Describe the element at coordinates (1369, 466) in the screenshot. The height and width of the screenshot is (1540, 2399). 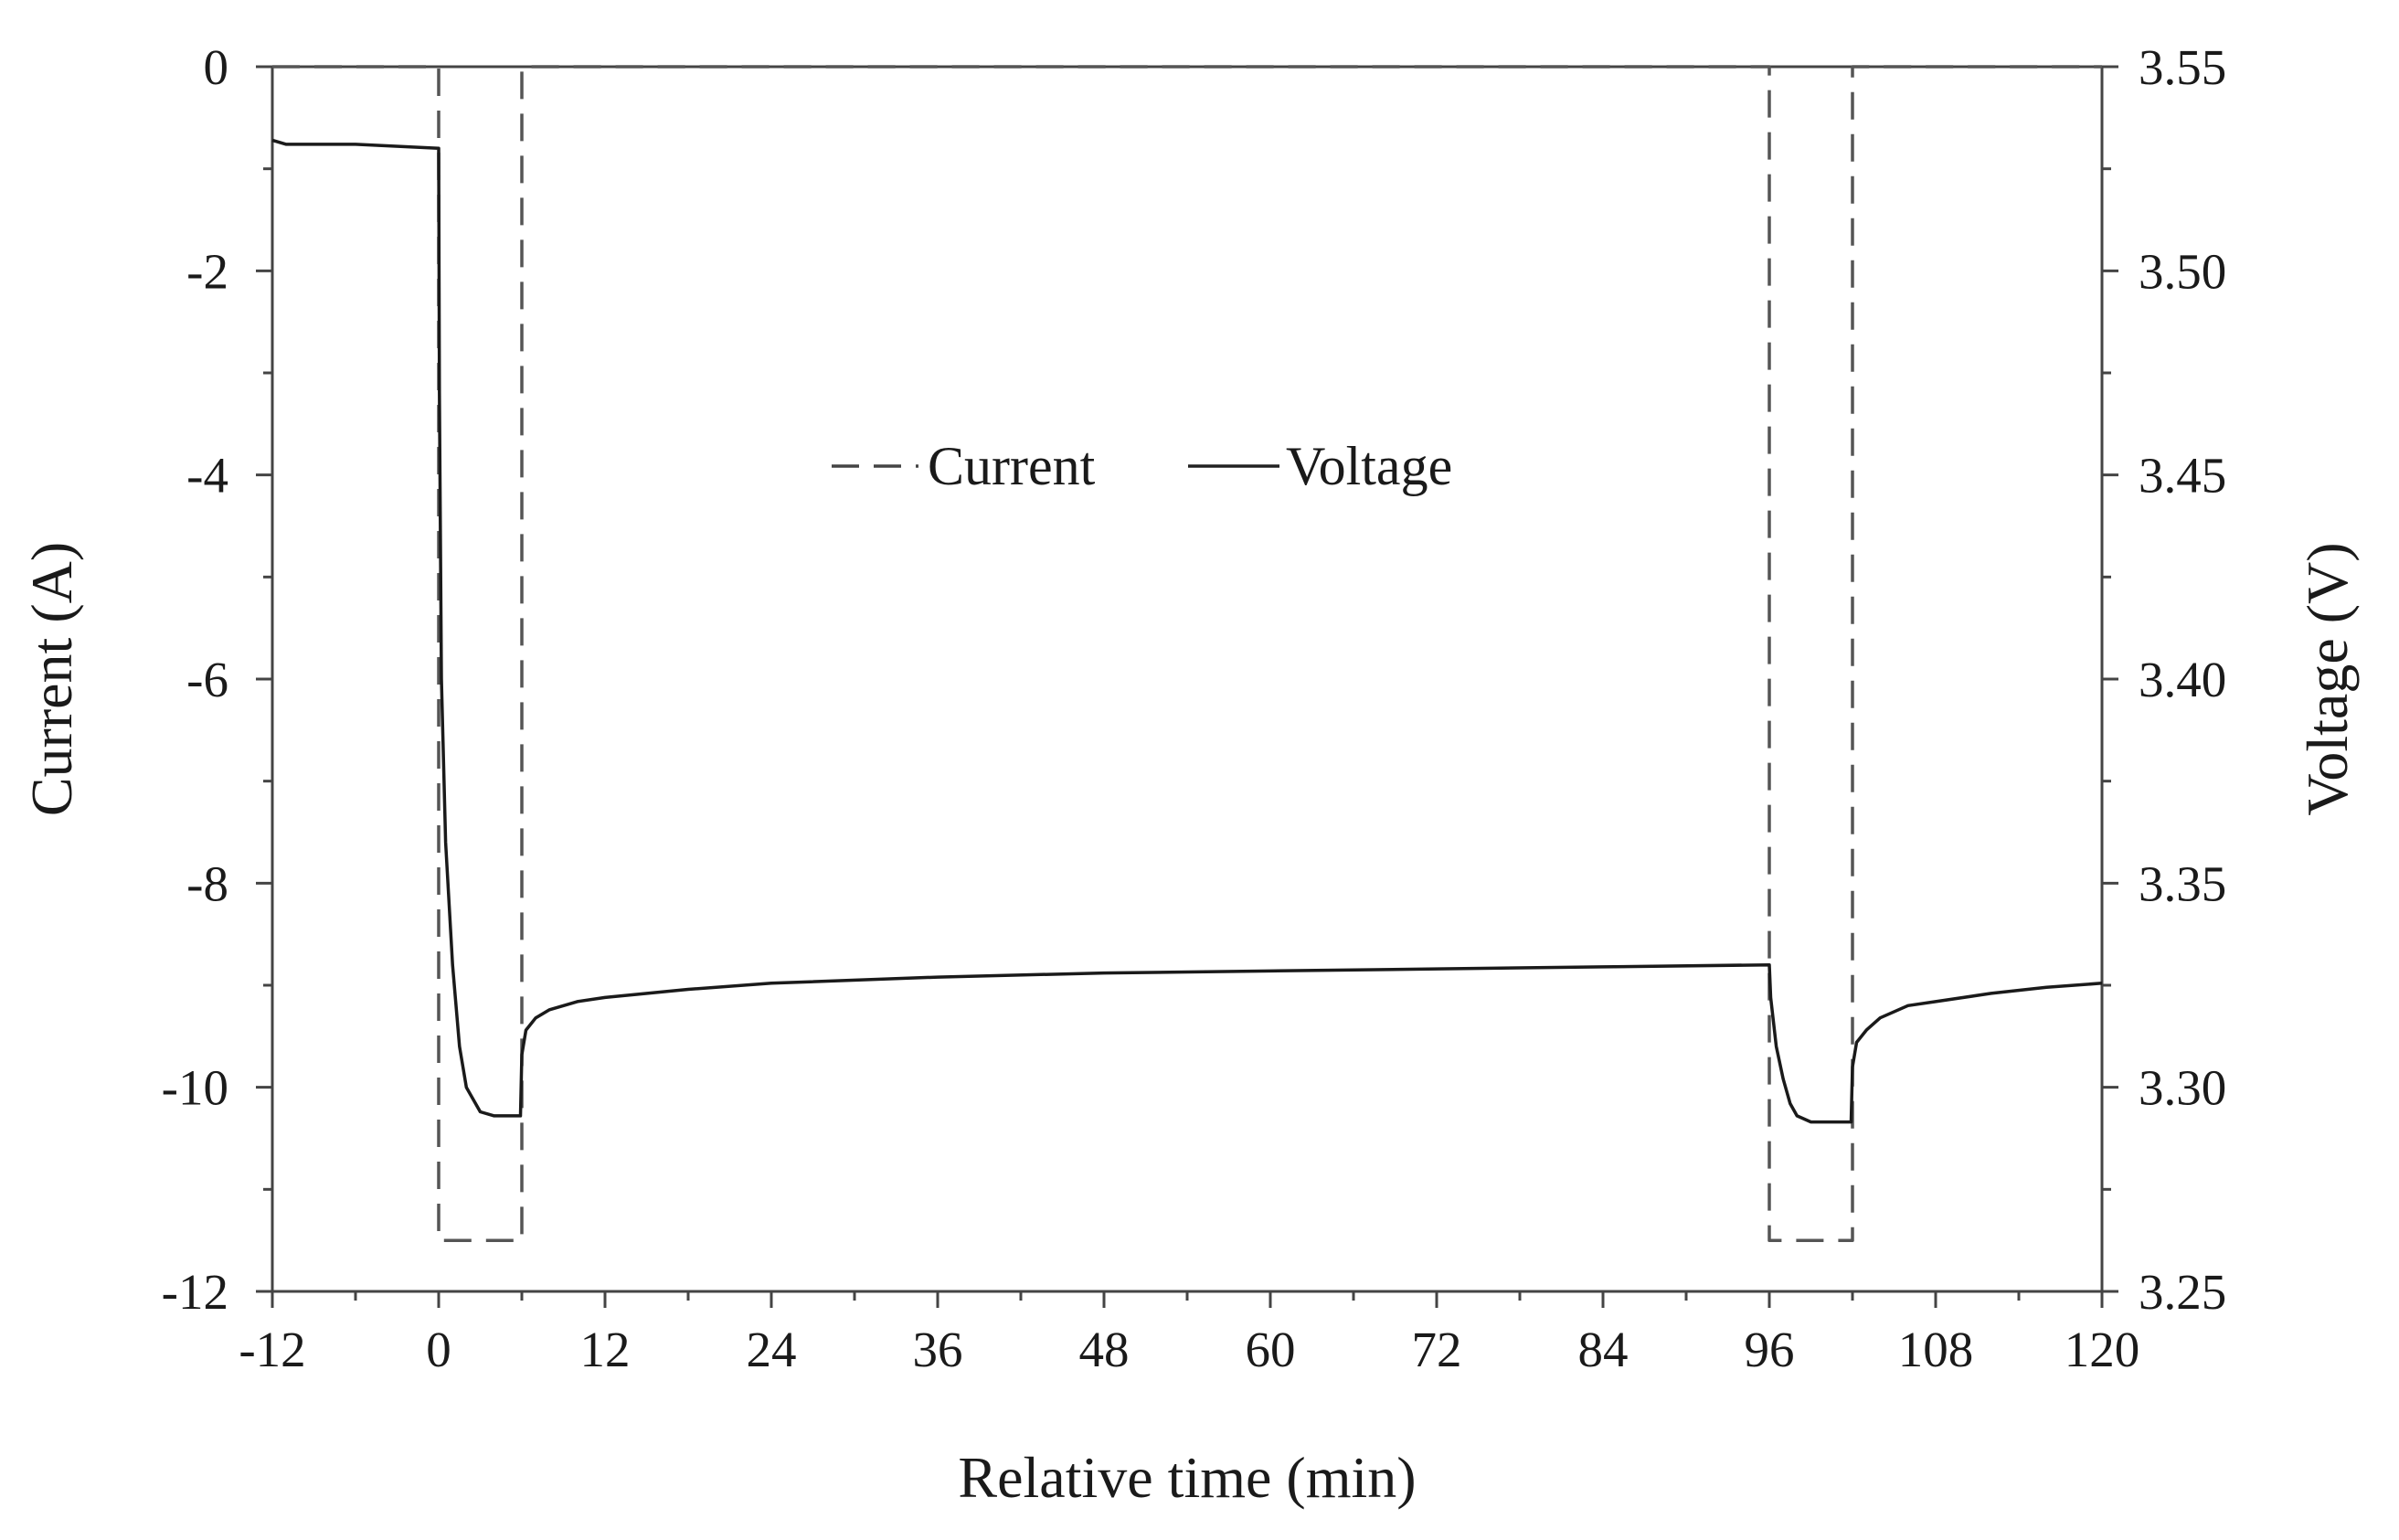
I see `legend-label-voltage: Voltage` at that location.